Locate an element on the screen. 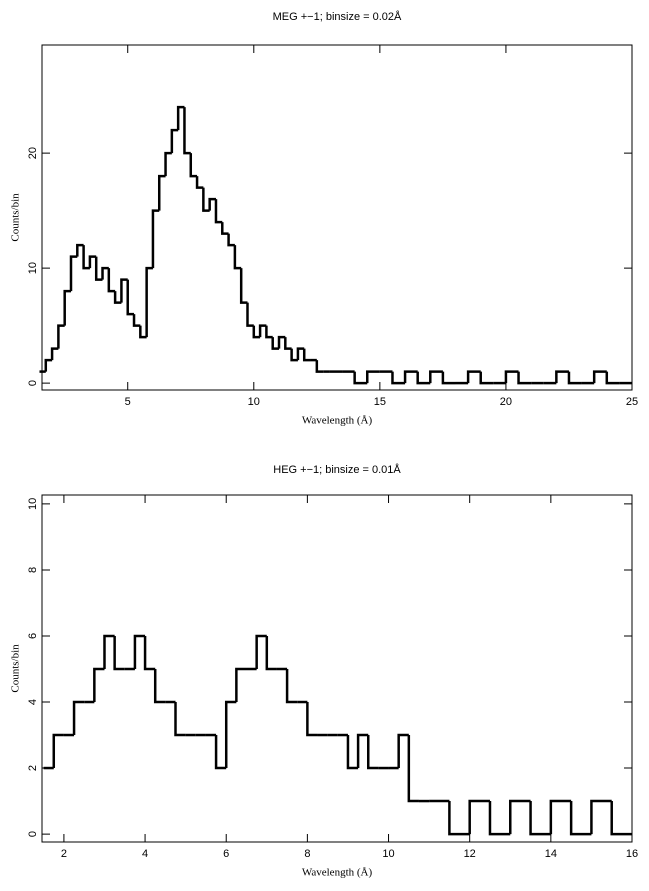 Image resolution: width=649 pixels, height=891 pixels. x-tick-label: 2 is located at coordinates (64, 854).